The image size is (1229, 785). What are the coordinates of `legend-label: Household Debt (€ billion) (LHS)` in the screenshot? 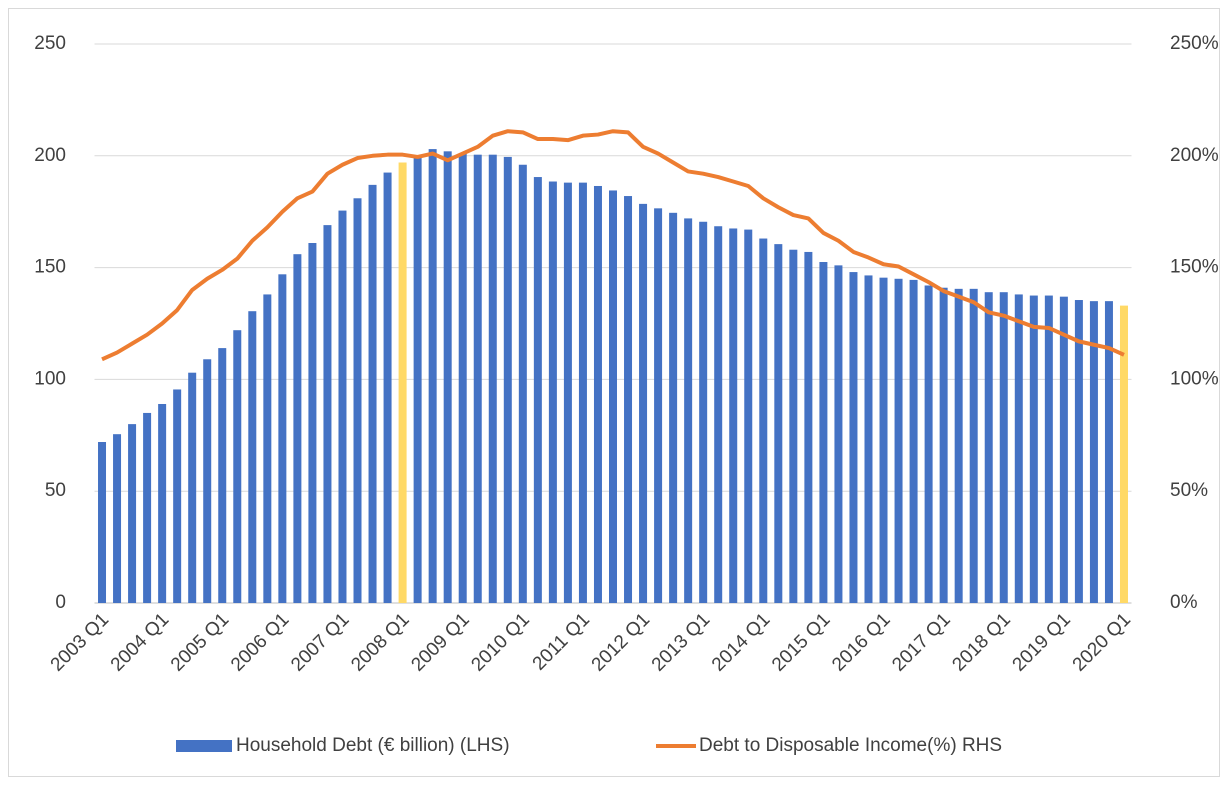 It's located at (373, 745).